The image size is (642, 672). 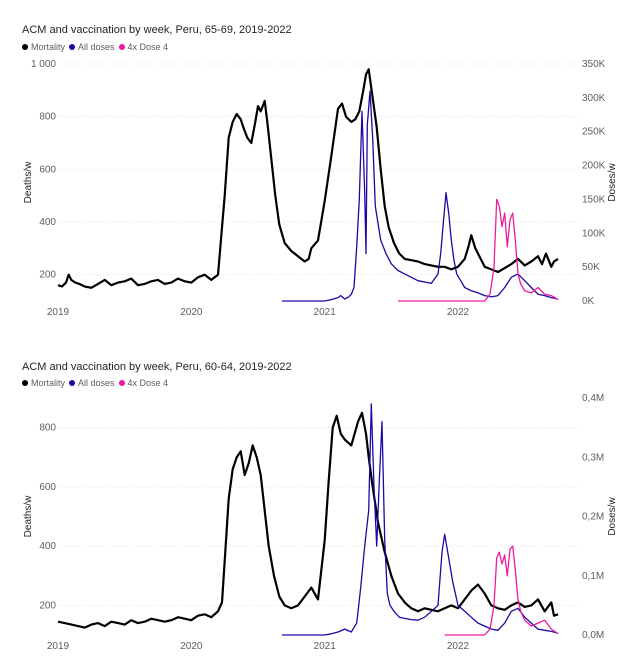 What do you see at coordinates (593, 635) in the screenshot?
I see `y2-tick-label: 0,0M` at bounding box center [593, 635].